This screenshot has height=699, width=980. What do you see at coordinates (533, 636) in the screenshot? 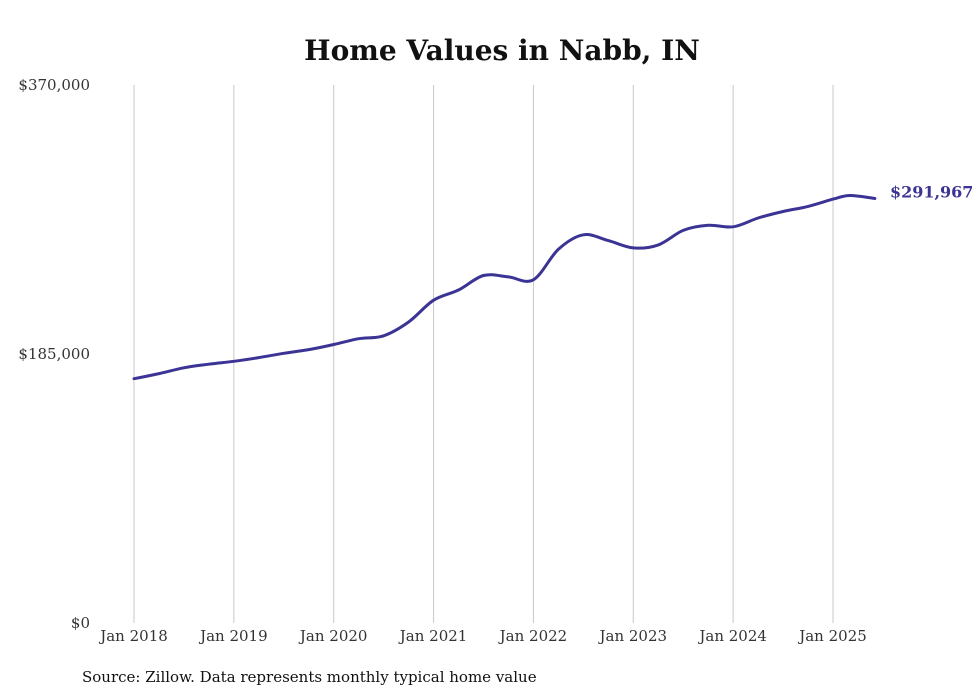
I see `x-tick-label: Jan 2022` at bounding box center [533, 636].